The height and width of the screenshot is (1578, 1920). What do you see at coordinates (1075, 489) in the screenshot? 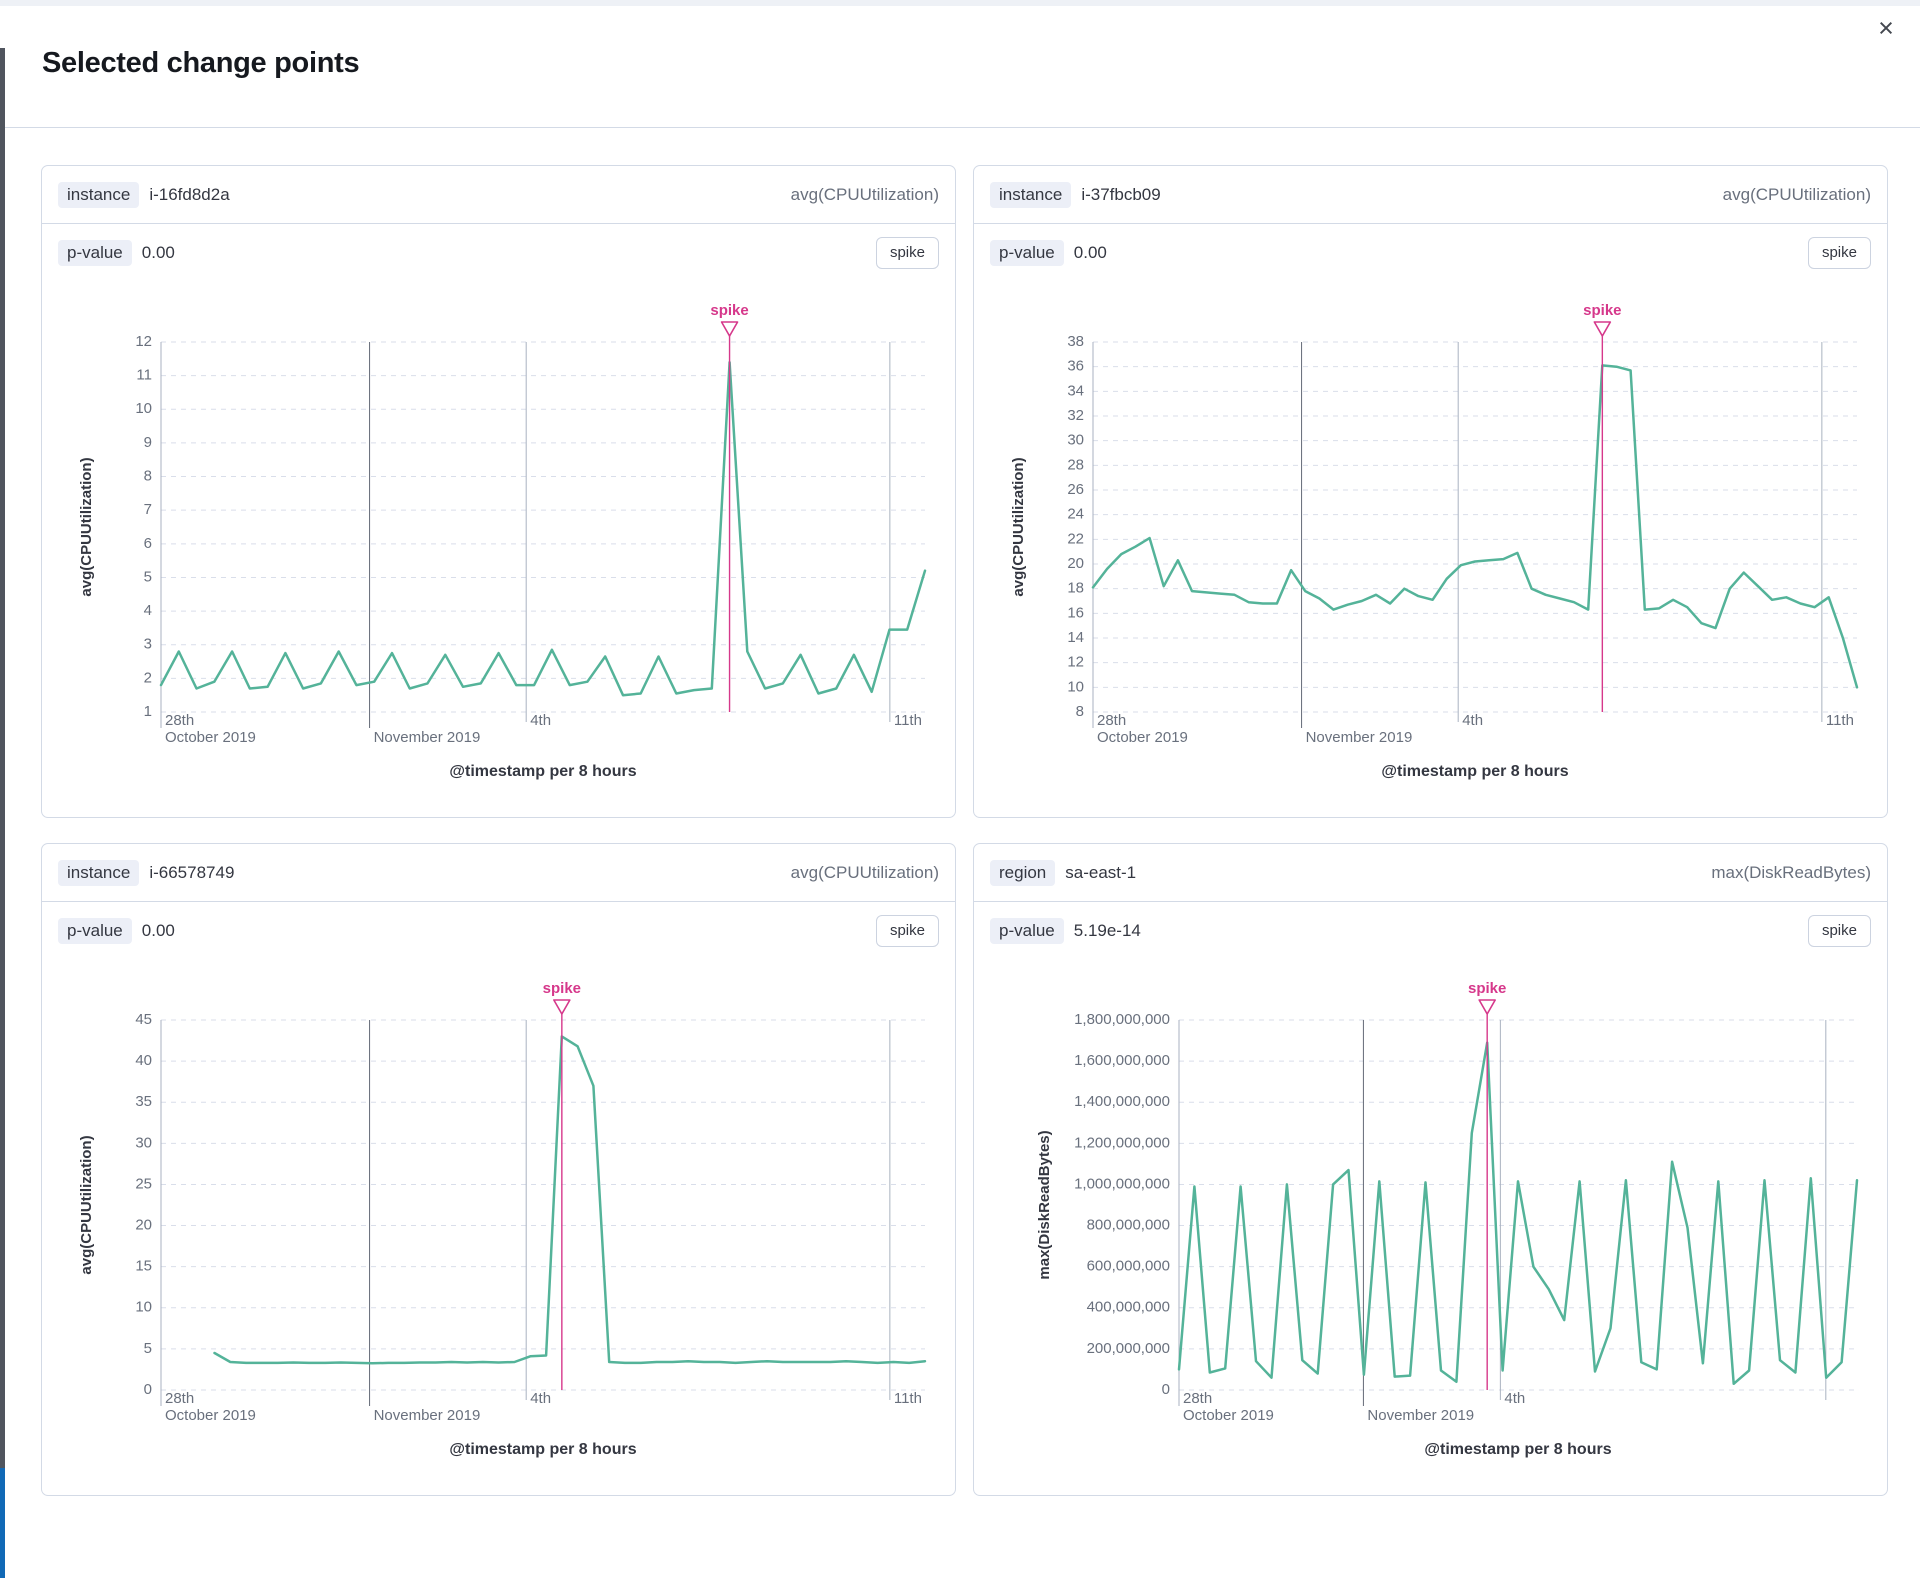
I see `y-tick-label: 26` at bounding box center [1075, 489].